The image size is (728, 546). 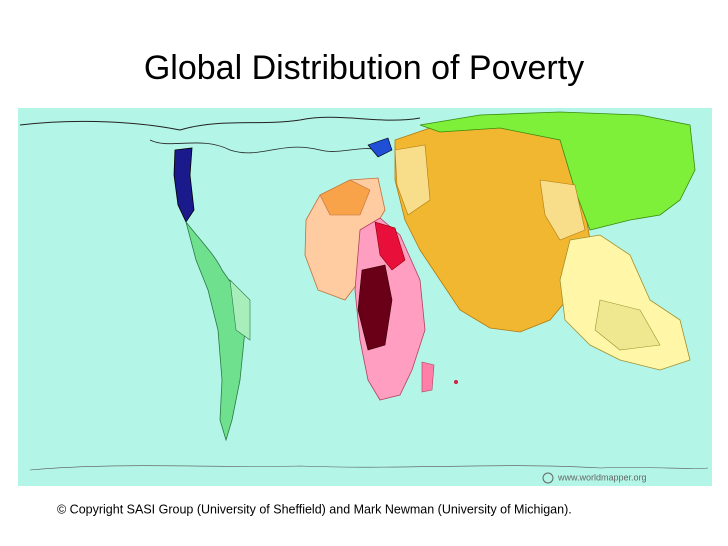 I want to click on island, so click(x=456, y=382).